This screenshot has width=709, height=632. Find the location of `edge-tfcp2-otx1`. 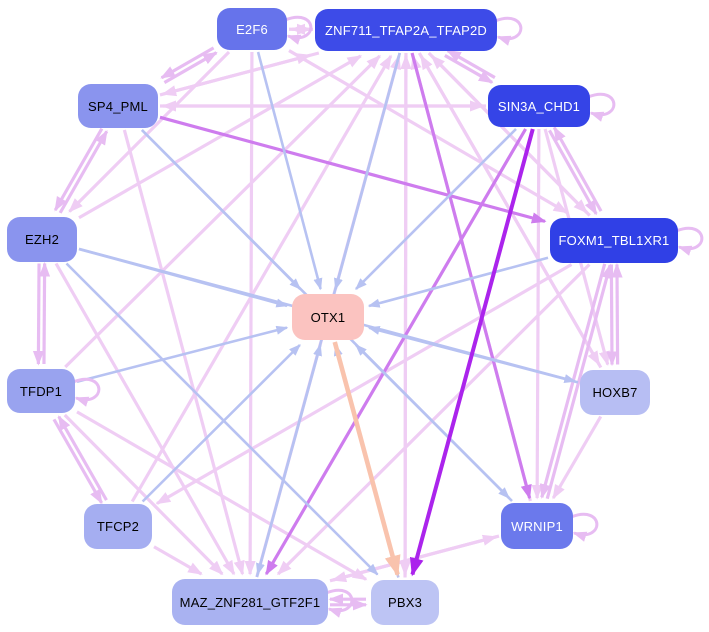

edge-tfcp2-otx1 is located at coordinates (221, 423).